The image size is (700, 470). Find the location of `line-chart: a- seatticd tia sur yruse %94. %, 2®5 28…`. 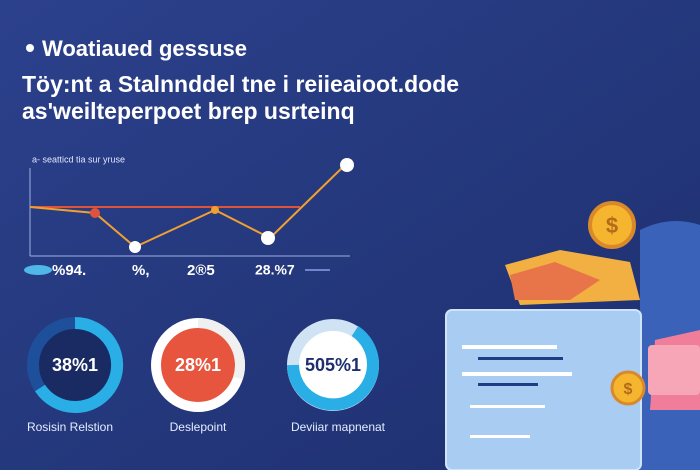

line-chart: a- seatticd tia sur yruse %94. %, 2®5 28… is located at coordinates (189, 216).